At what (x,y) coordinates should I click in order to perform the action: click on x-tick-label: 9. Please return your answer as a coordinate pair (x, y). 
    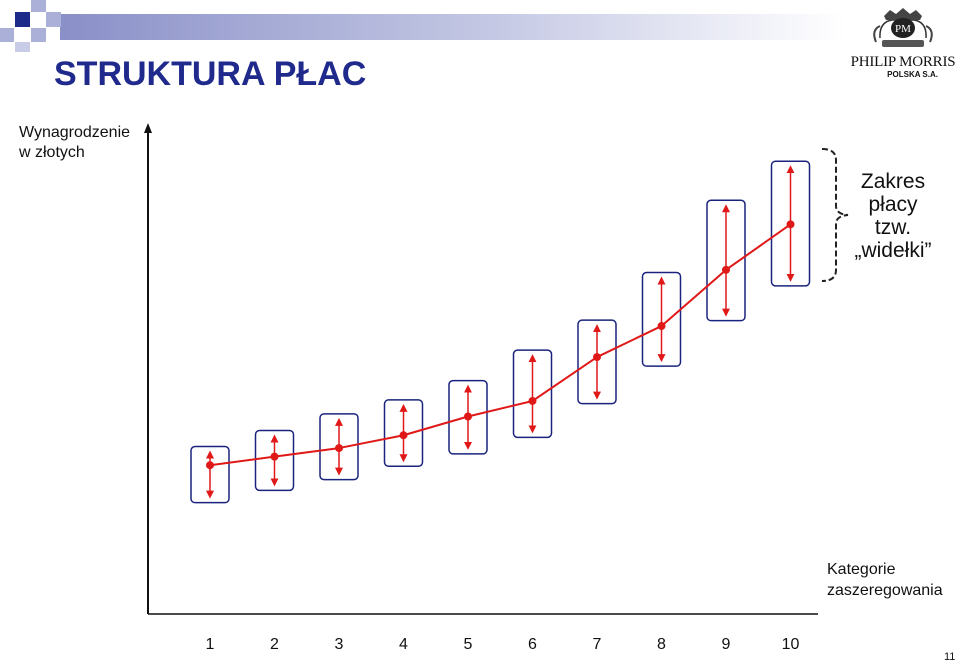
    Looking at the image, I should click on (726, 644).